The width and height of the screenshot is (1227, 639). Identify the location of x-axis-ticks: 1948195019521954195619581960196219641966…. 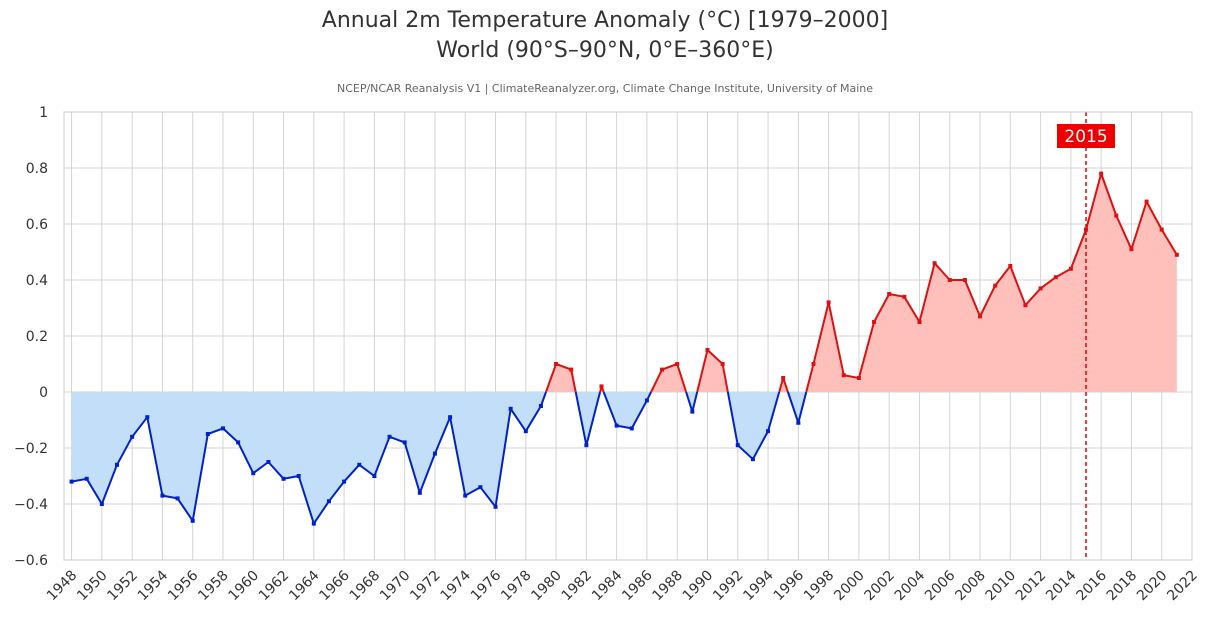
(622, 585).